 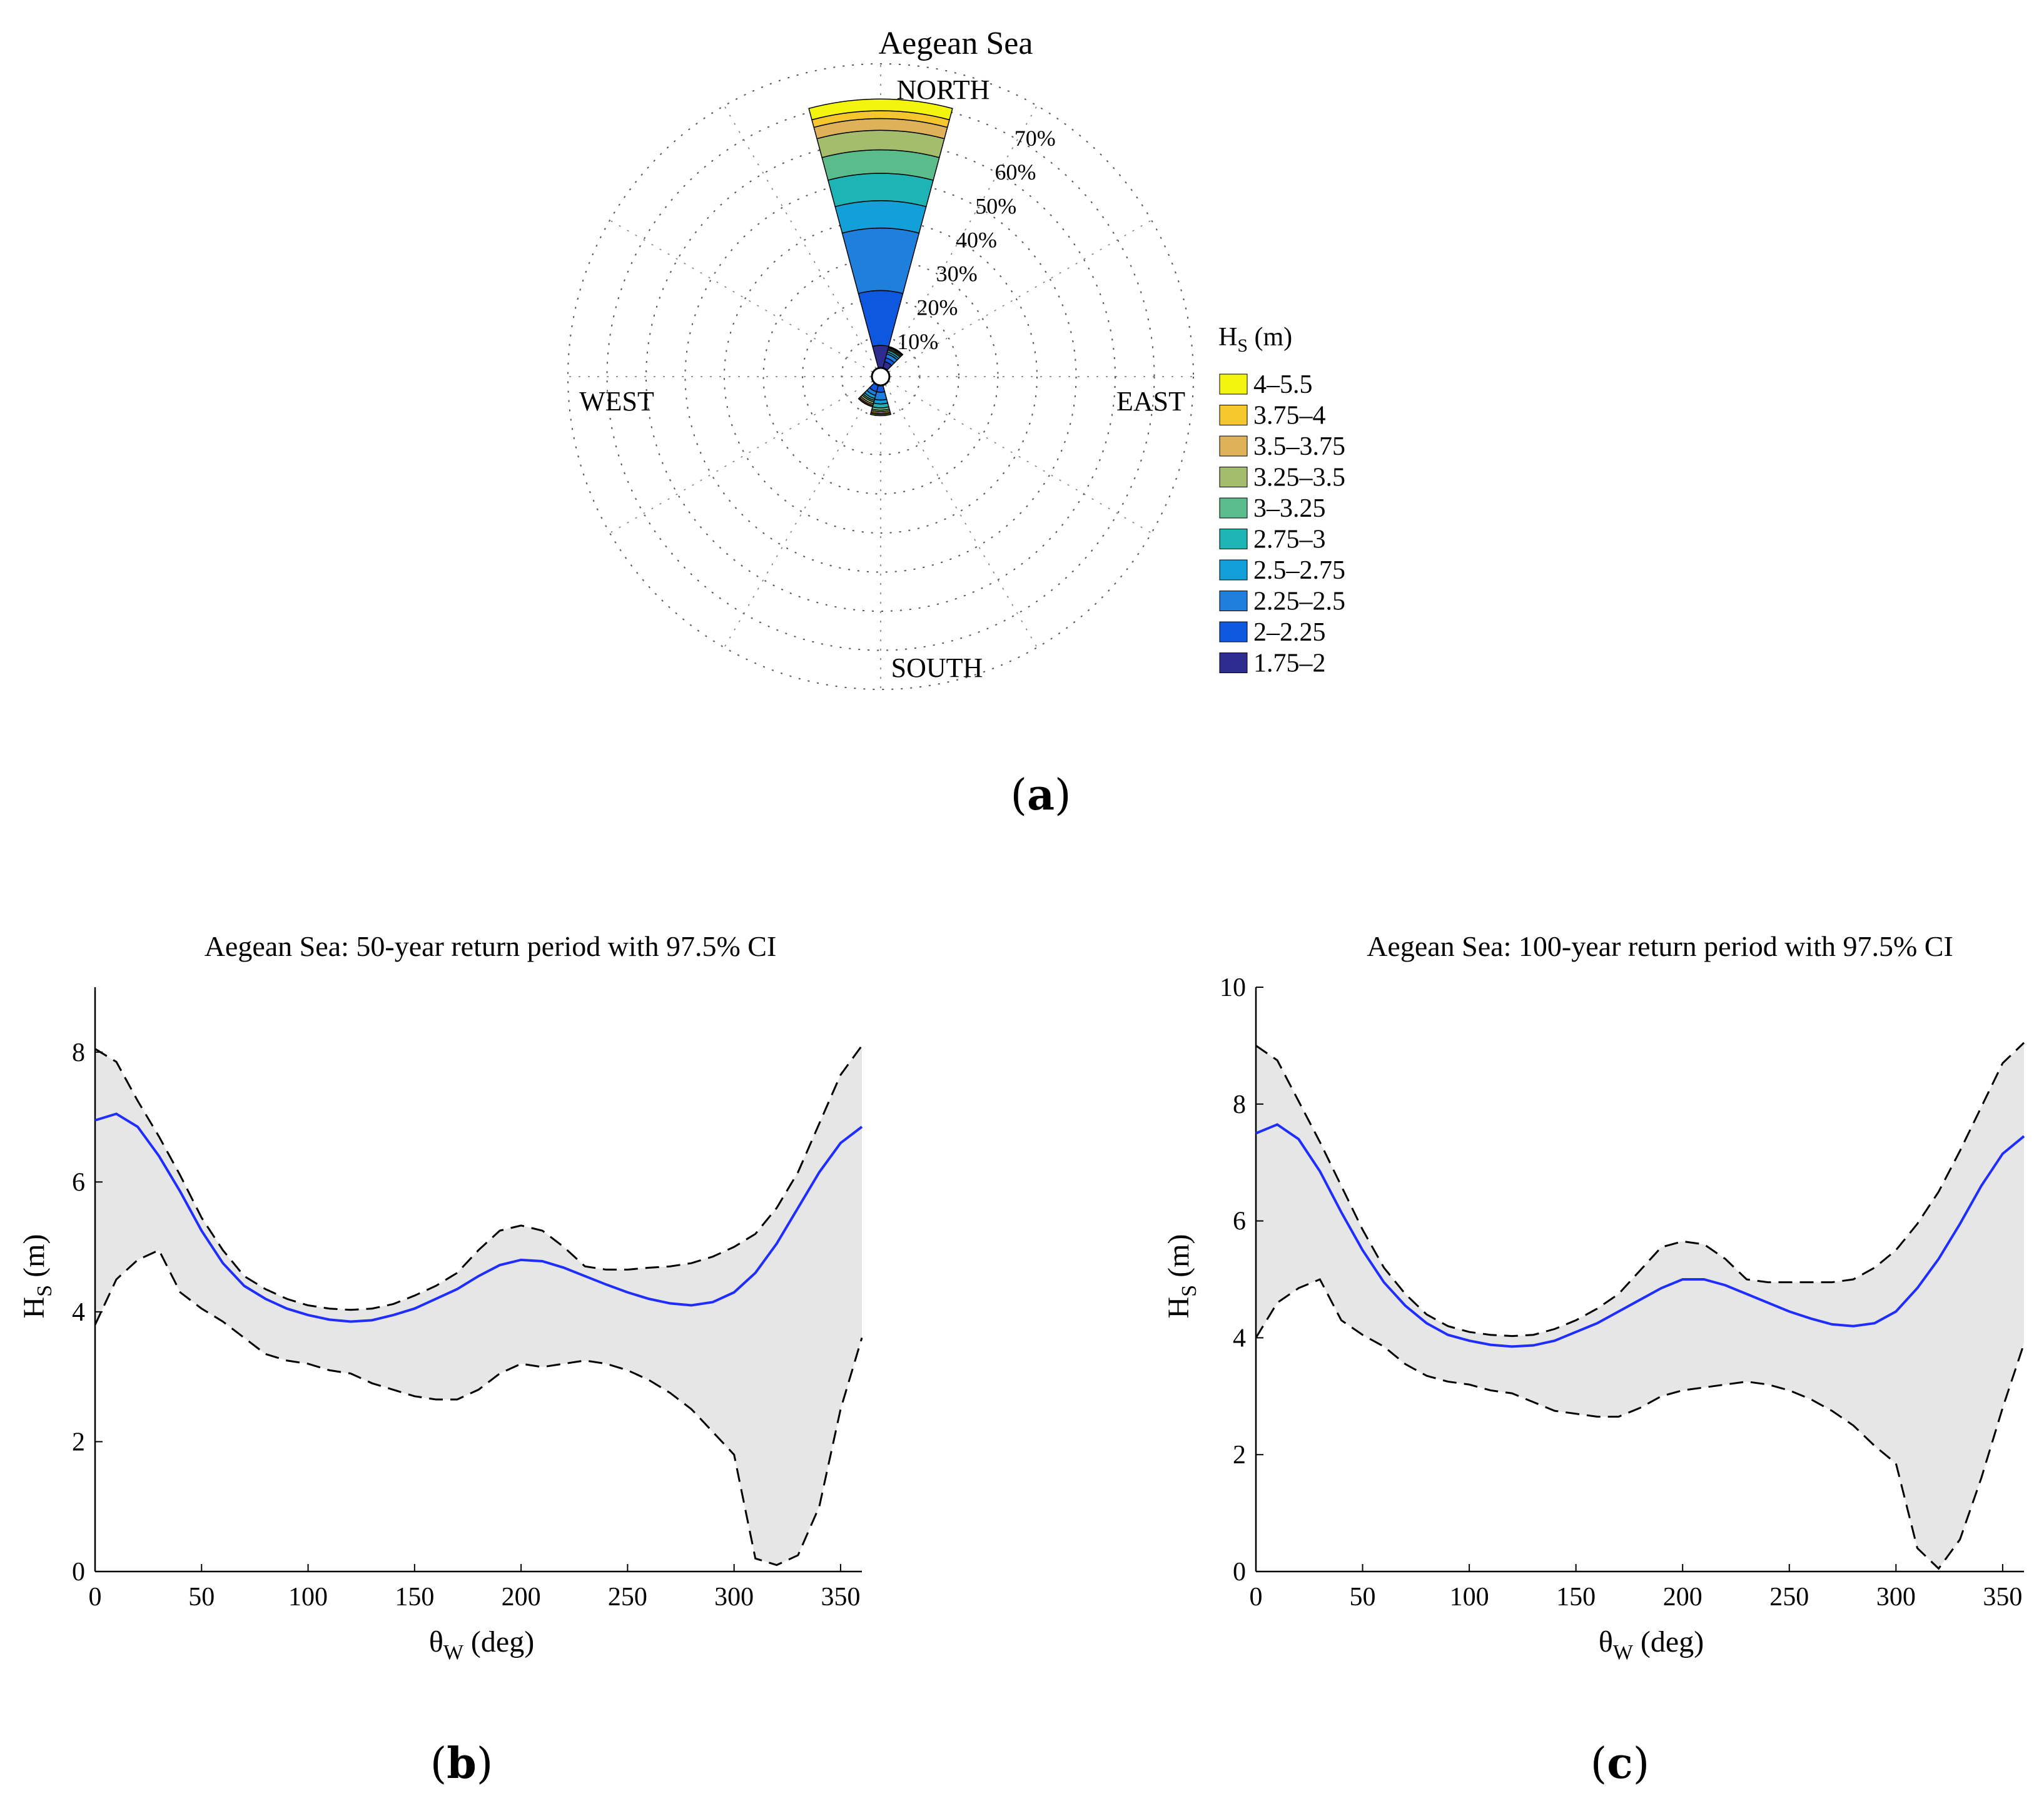 What do you see at coordinates (977, 239) in the screenshot?
I see `radial-tick-label: 40%` at bounding box center [977, 239].